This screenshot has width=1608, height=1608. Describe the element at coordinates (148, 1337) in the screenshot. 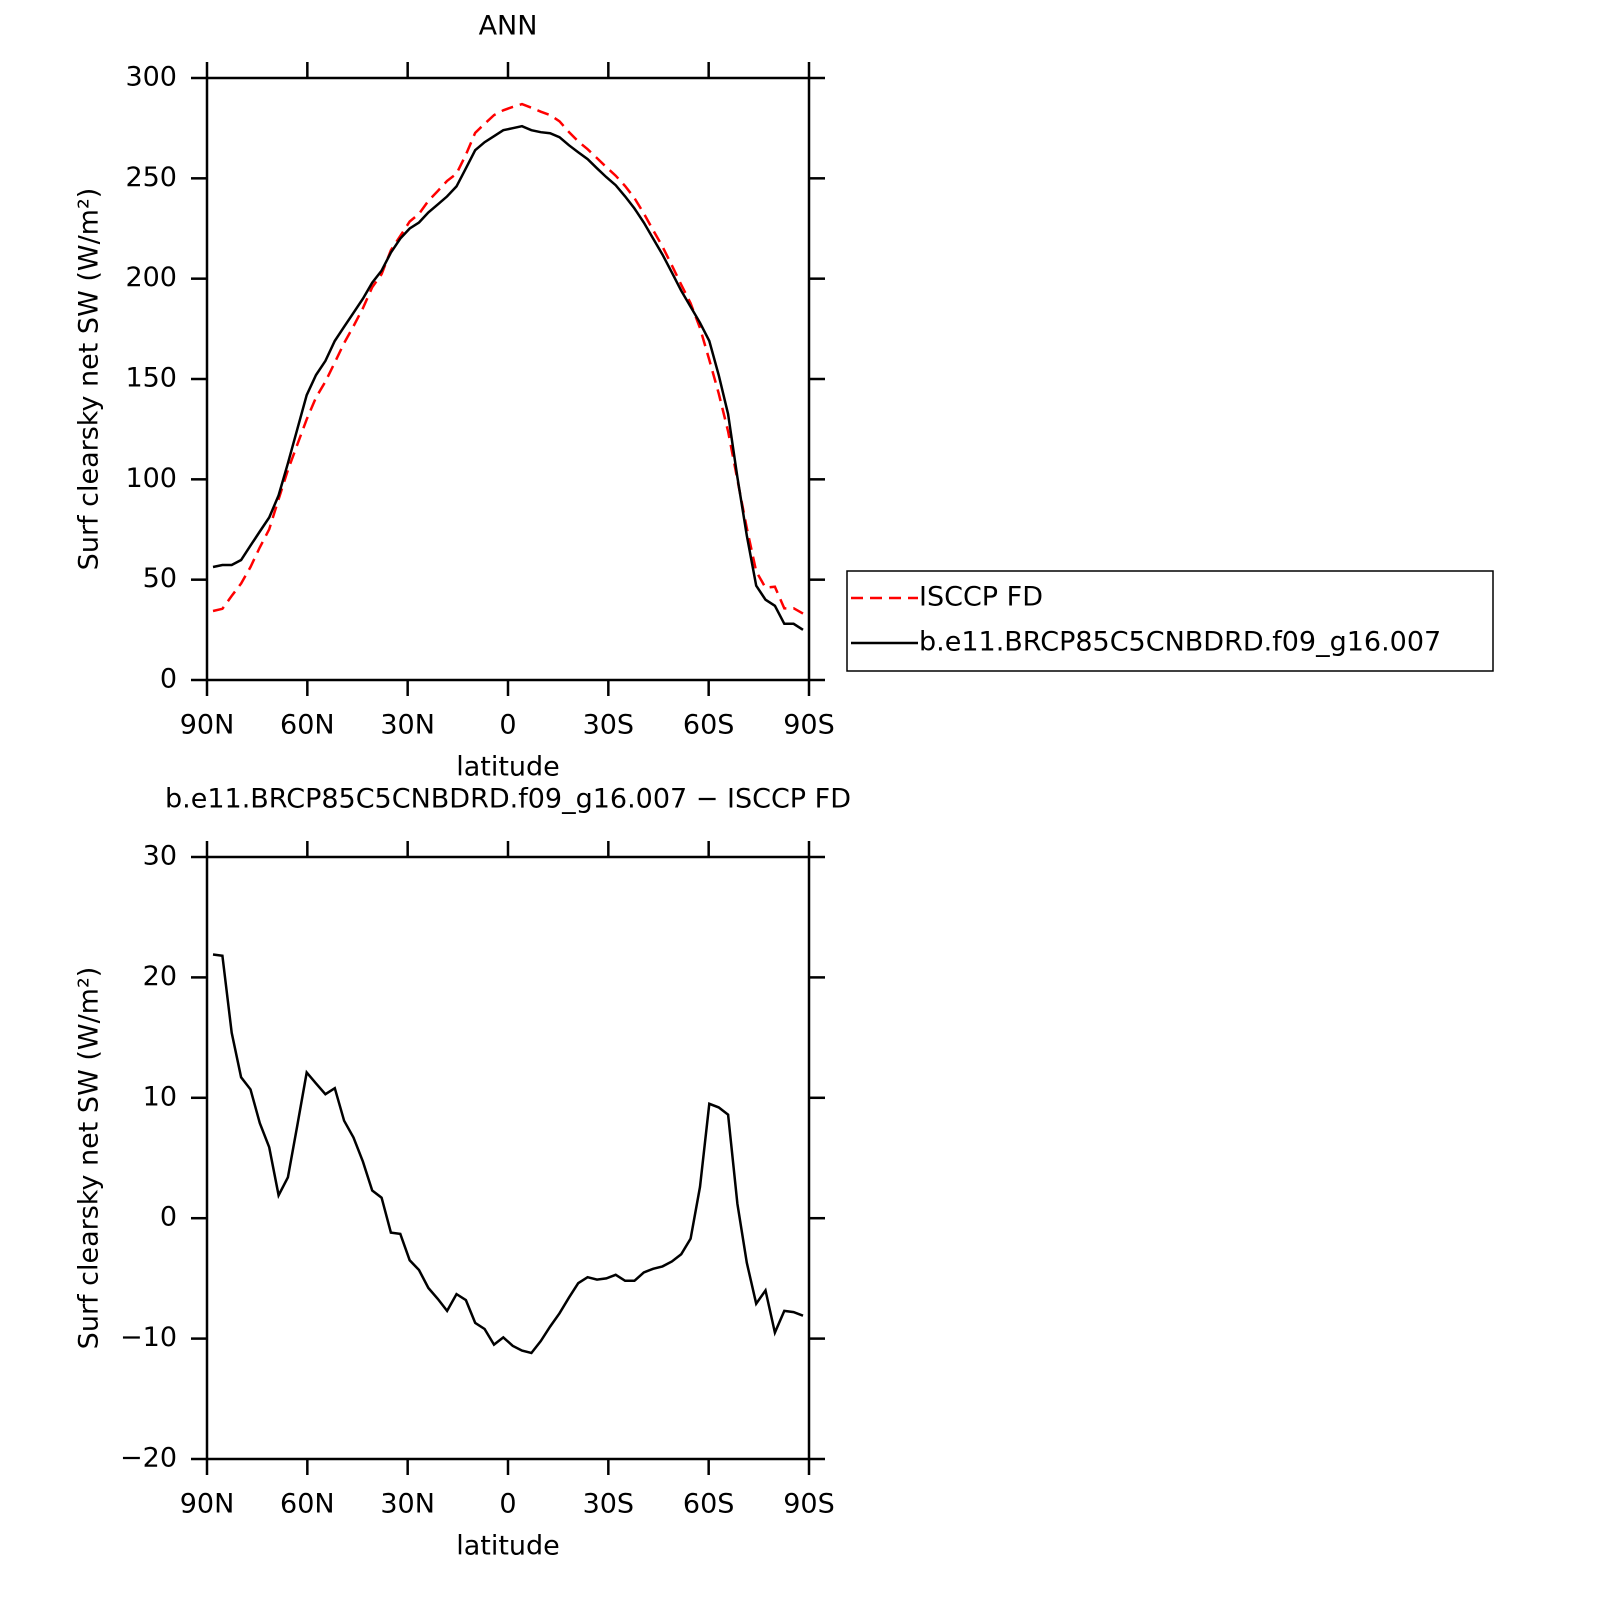

I see `y-tick-label: −10` at that location.